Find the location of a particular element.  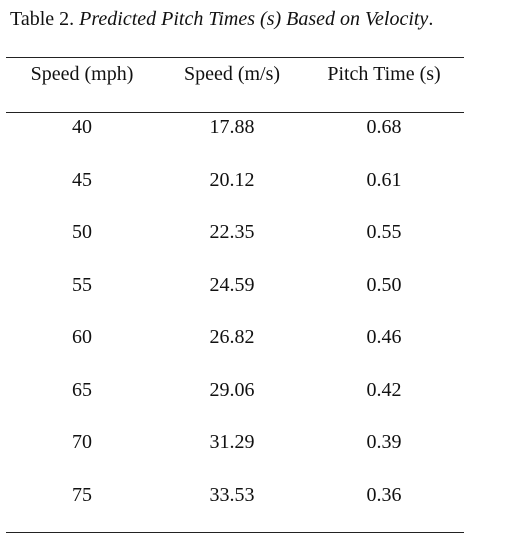

caption-label: Table 2. is located at coordinates (45, 19).